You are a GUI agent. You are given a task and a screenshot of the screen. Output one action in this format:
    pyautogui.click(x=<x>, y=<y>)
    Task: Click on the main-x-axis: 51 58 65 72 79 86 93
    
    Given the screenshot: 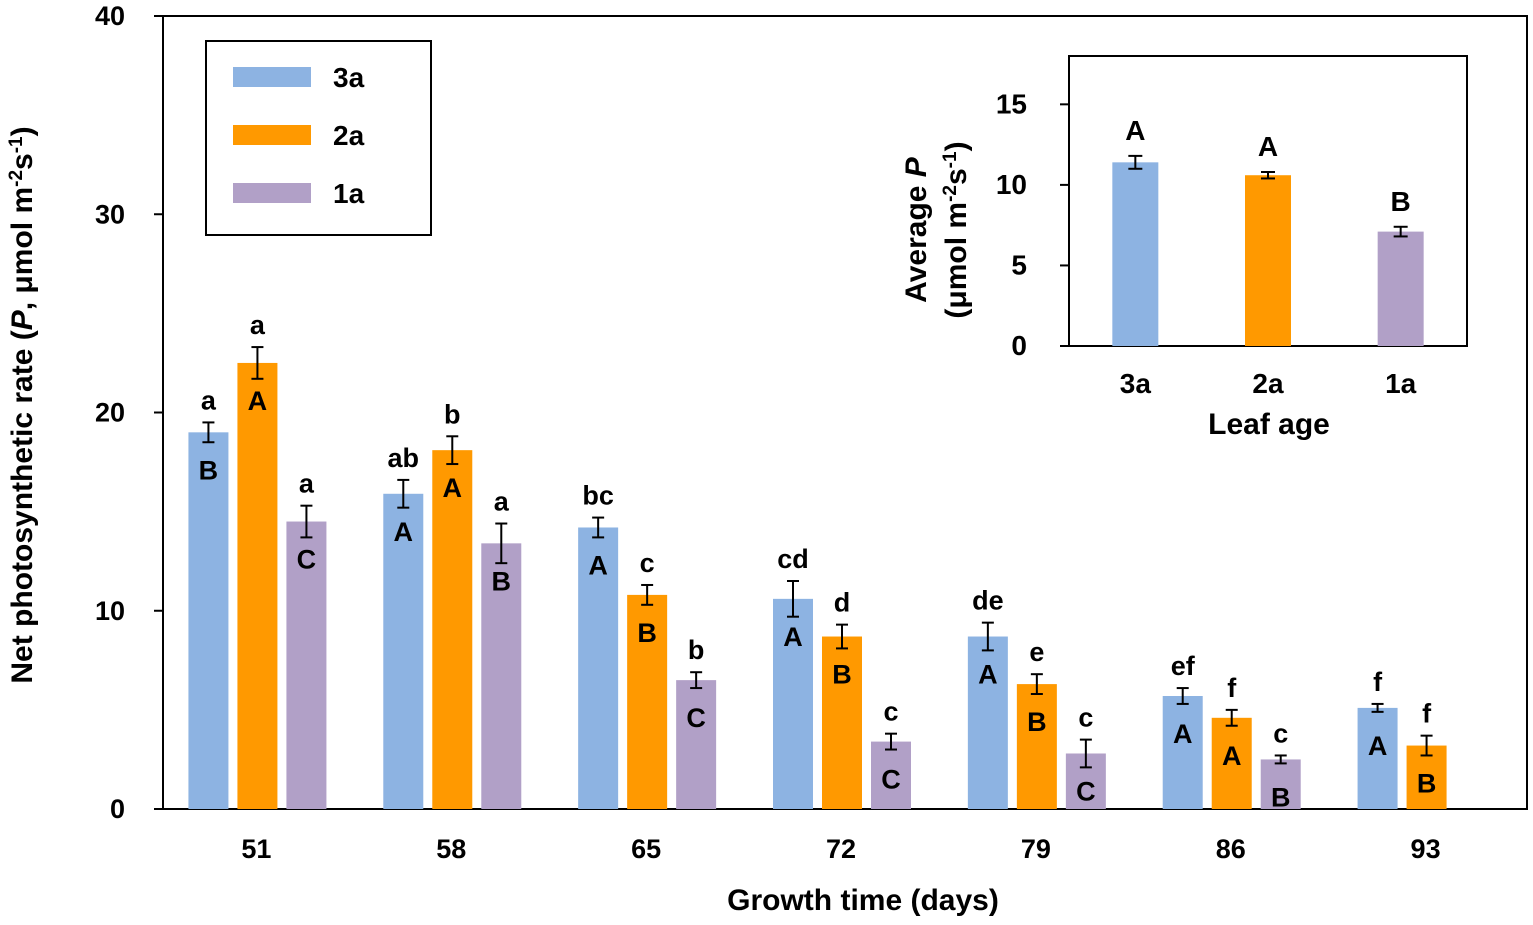 What is the action you would take?
    pyautogui.click(x=840, y=849)
    